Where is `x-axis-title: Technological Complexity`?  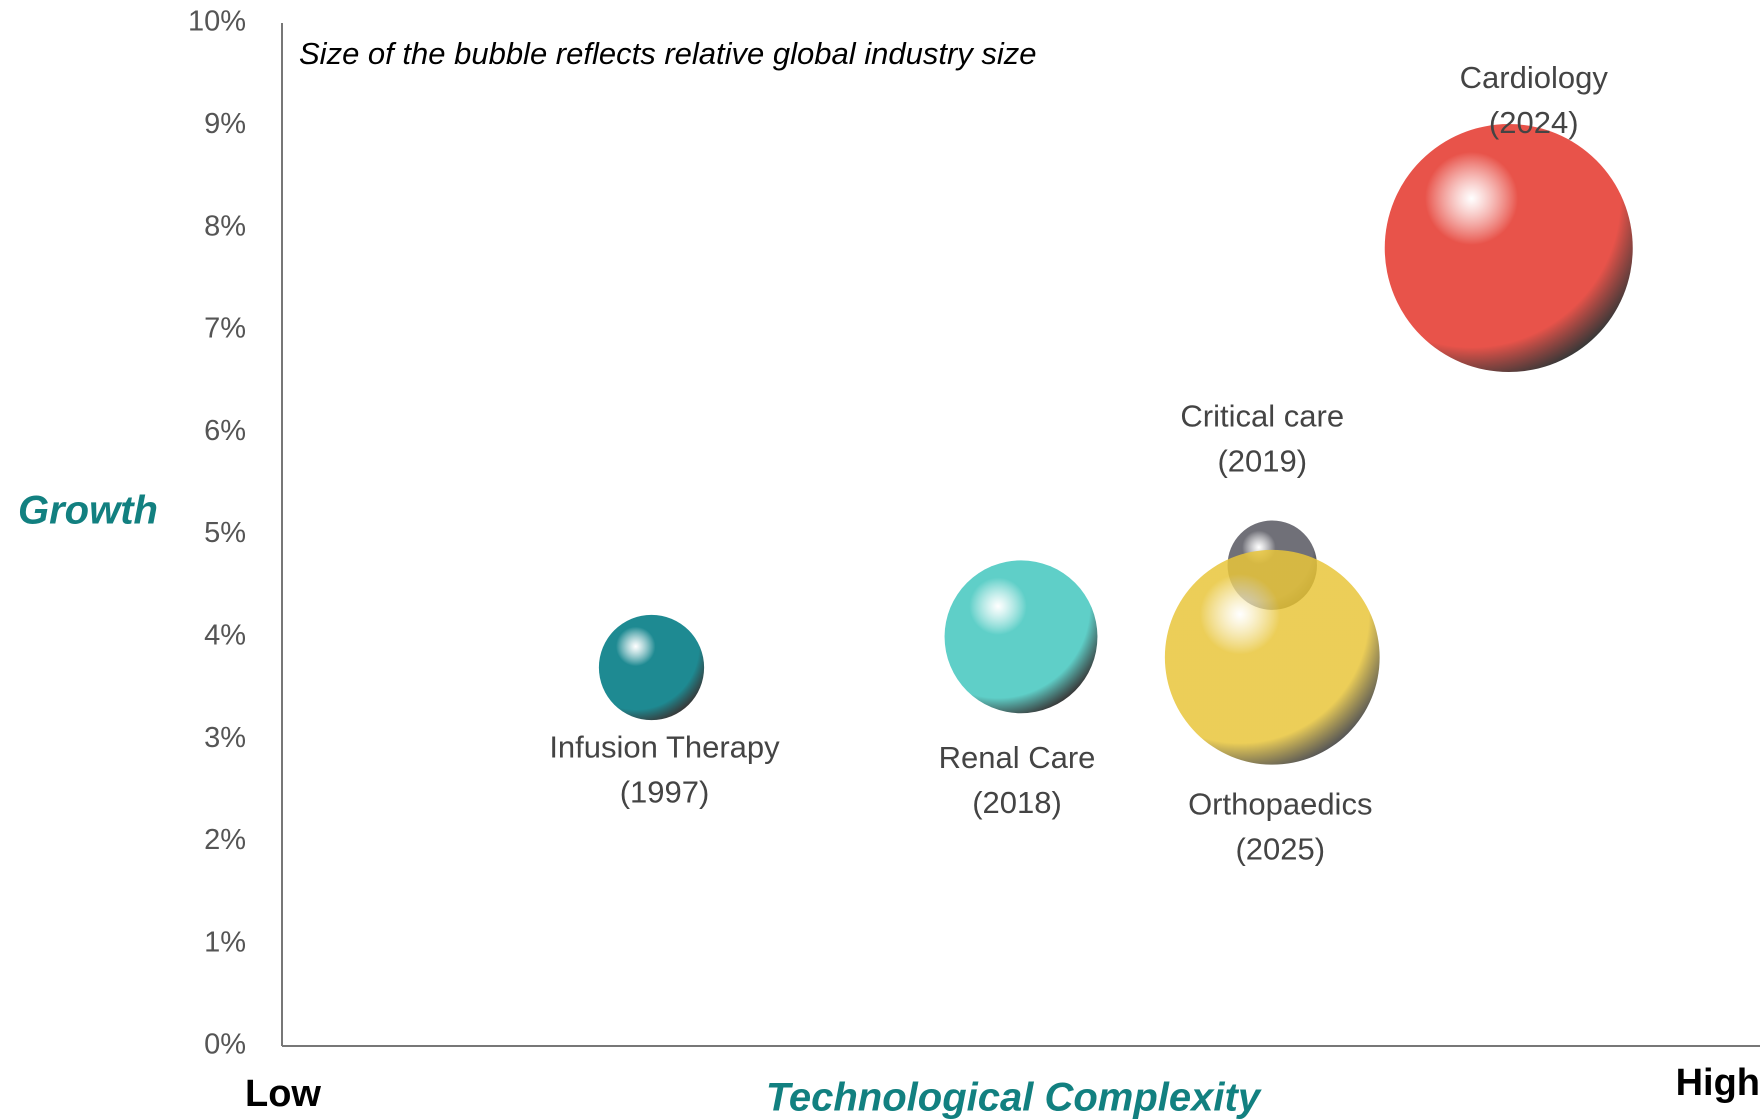
x-axis-title: Technological Complexity is located at coordinates (1014, 1097).